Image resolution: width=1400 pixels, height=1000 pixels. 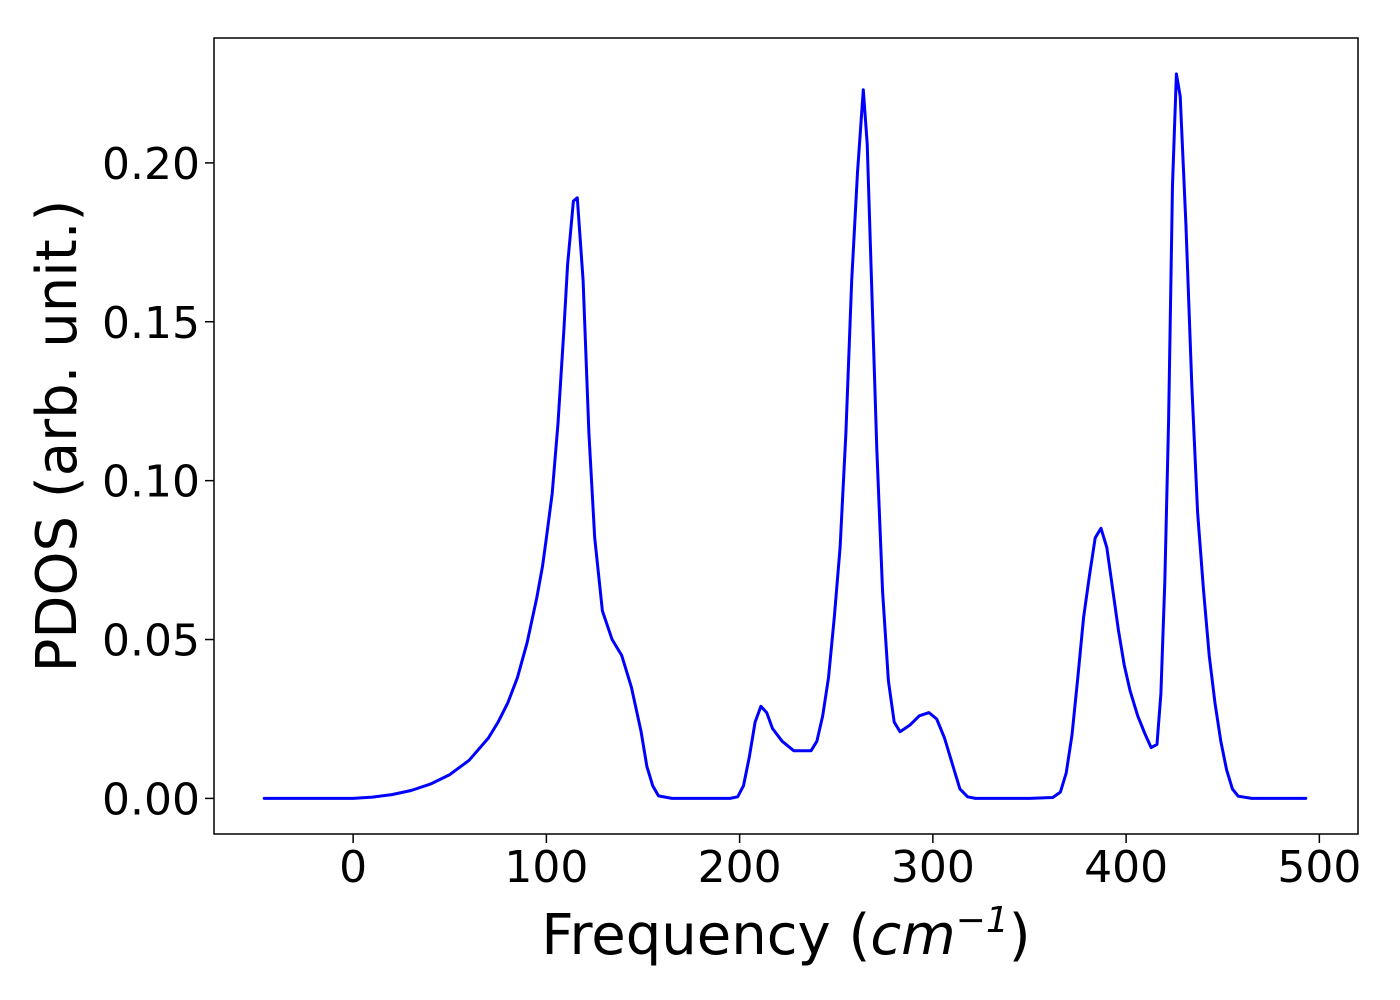 I want to click on x-tick-label: 400, so click(x=1126, y=867).